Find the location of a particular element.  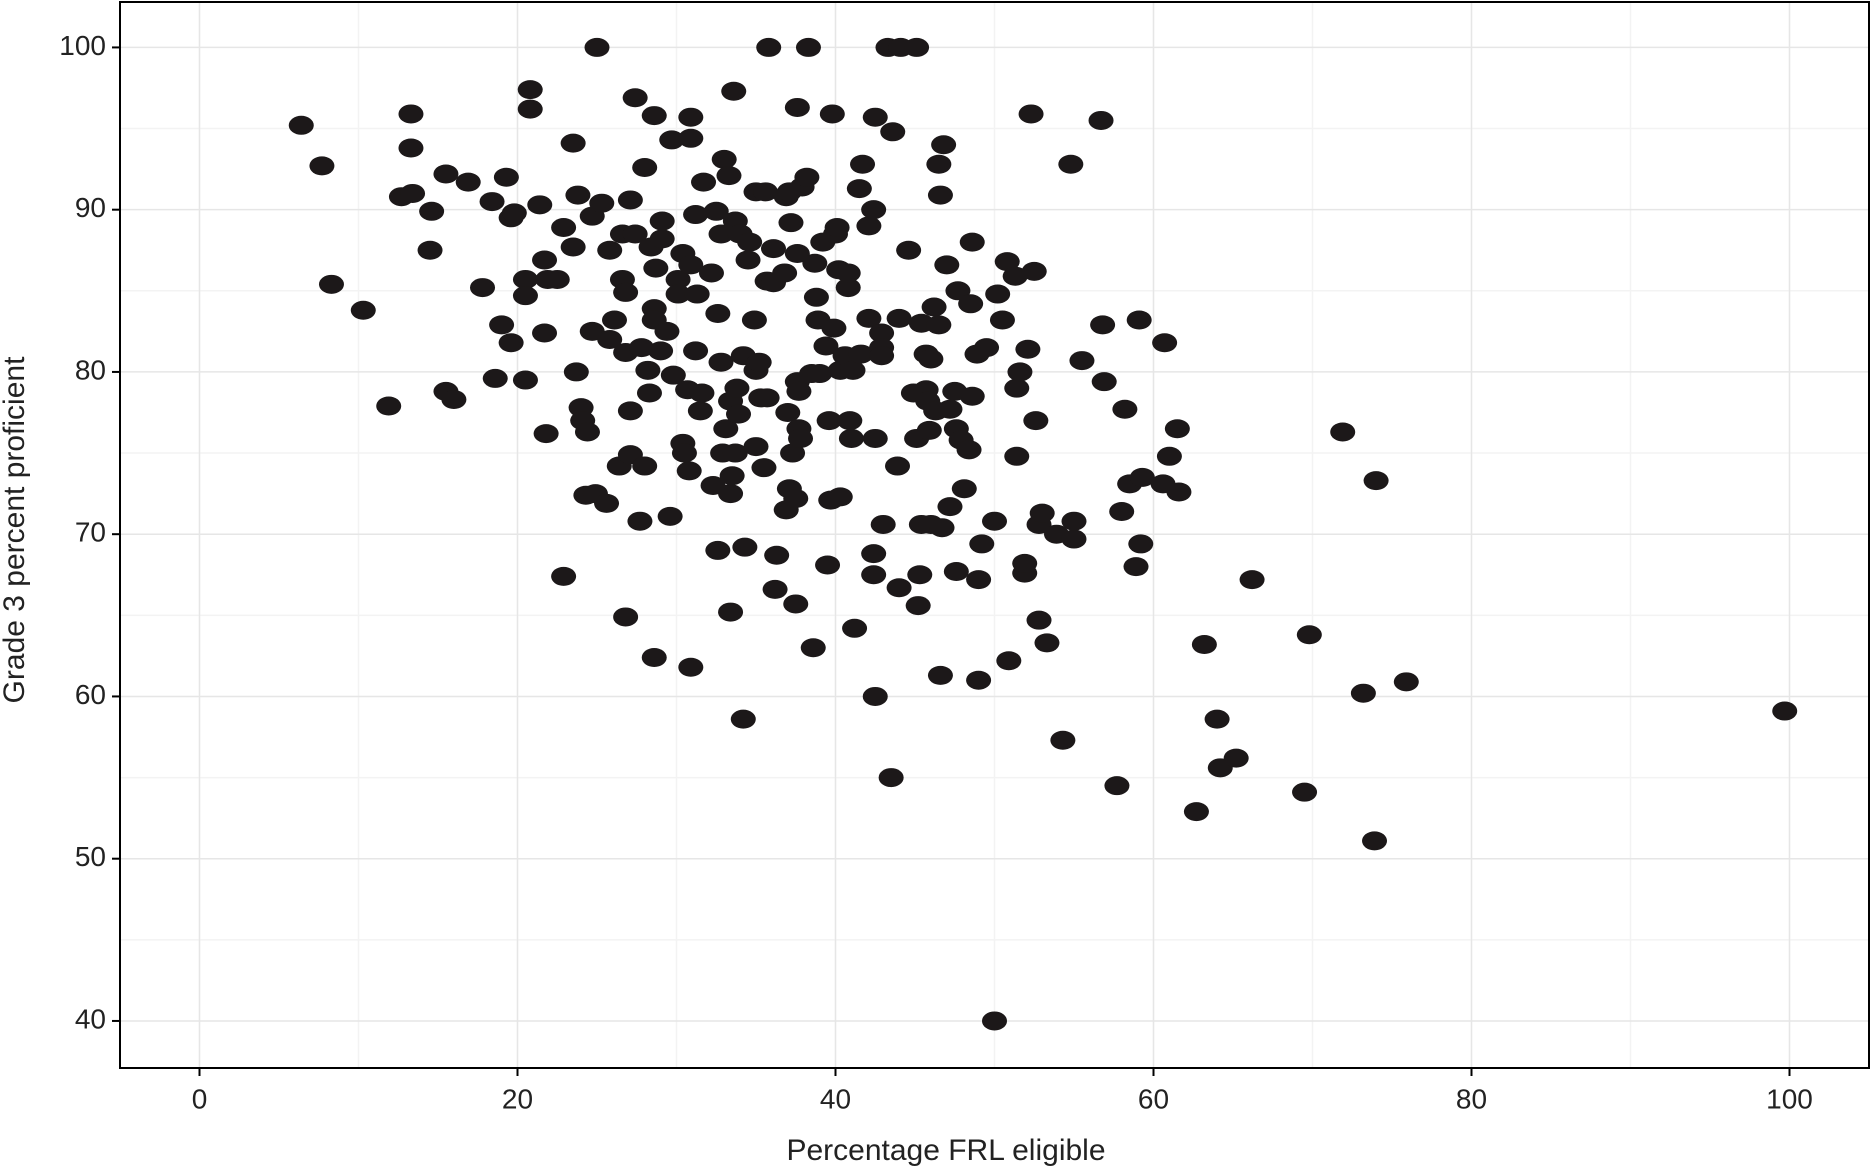

y-tick-label: 50 is located at coordinates (90, 856).